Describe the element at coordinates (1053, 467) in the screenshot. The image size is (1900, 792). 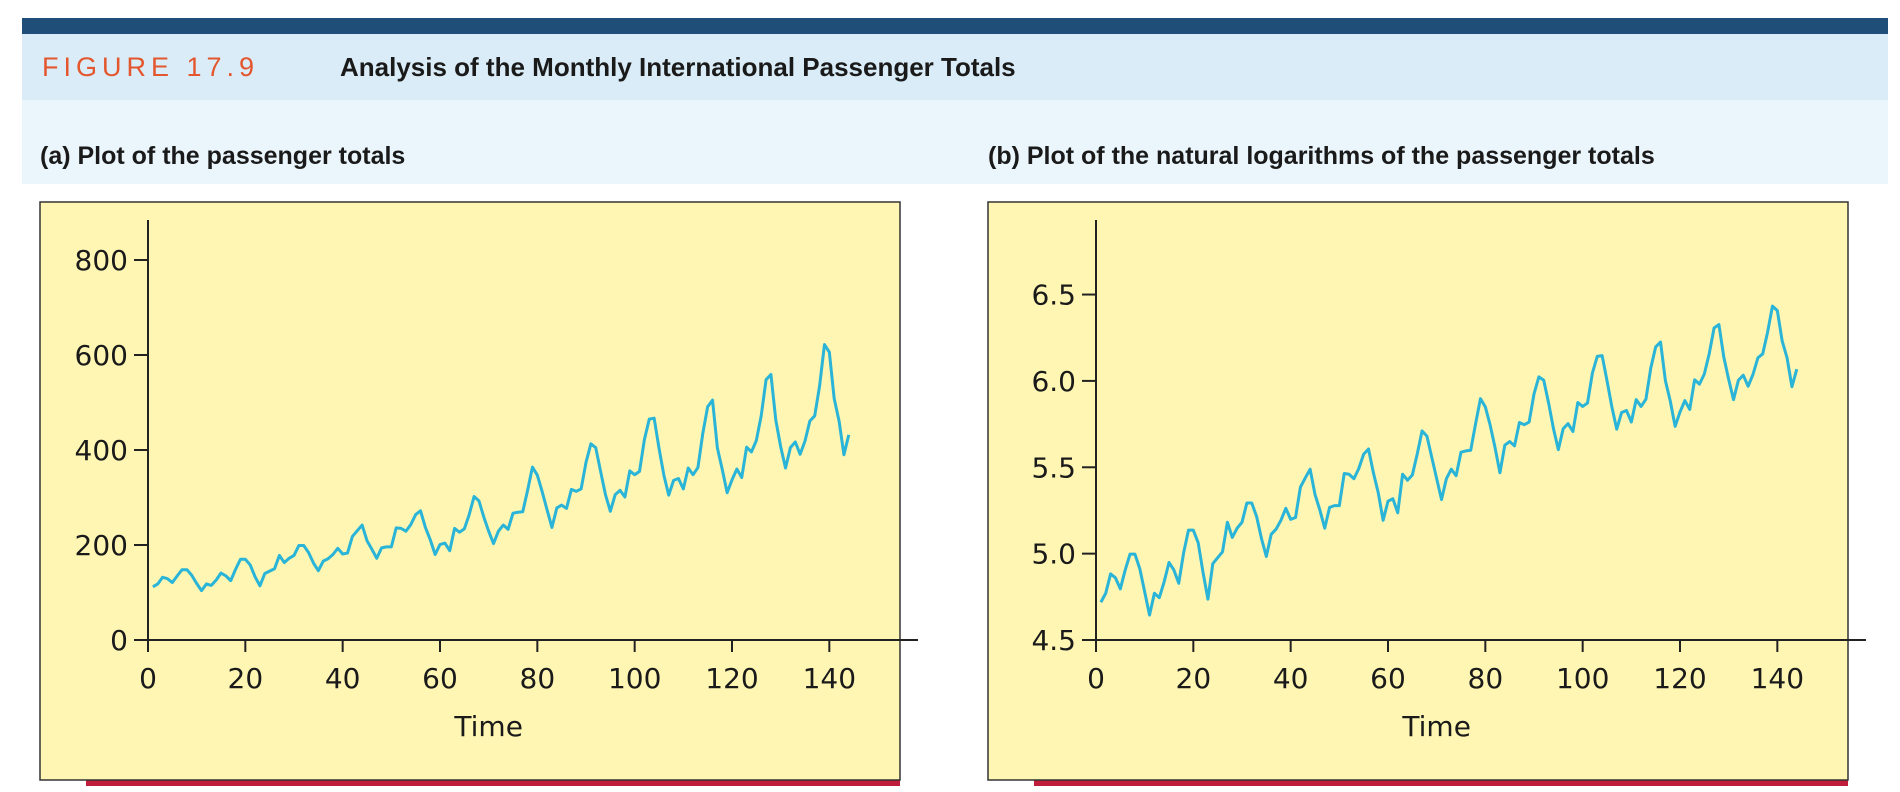
I see `y-tick-label: 5.5` at that location.